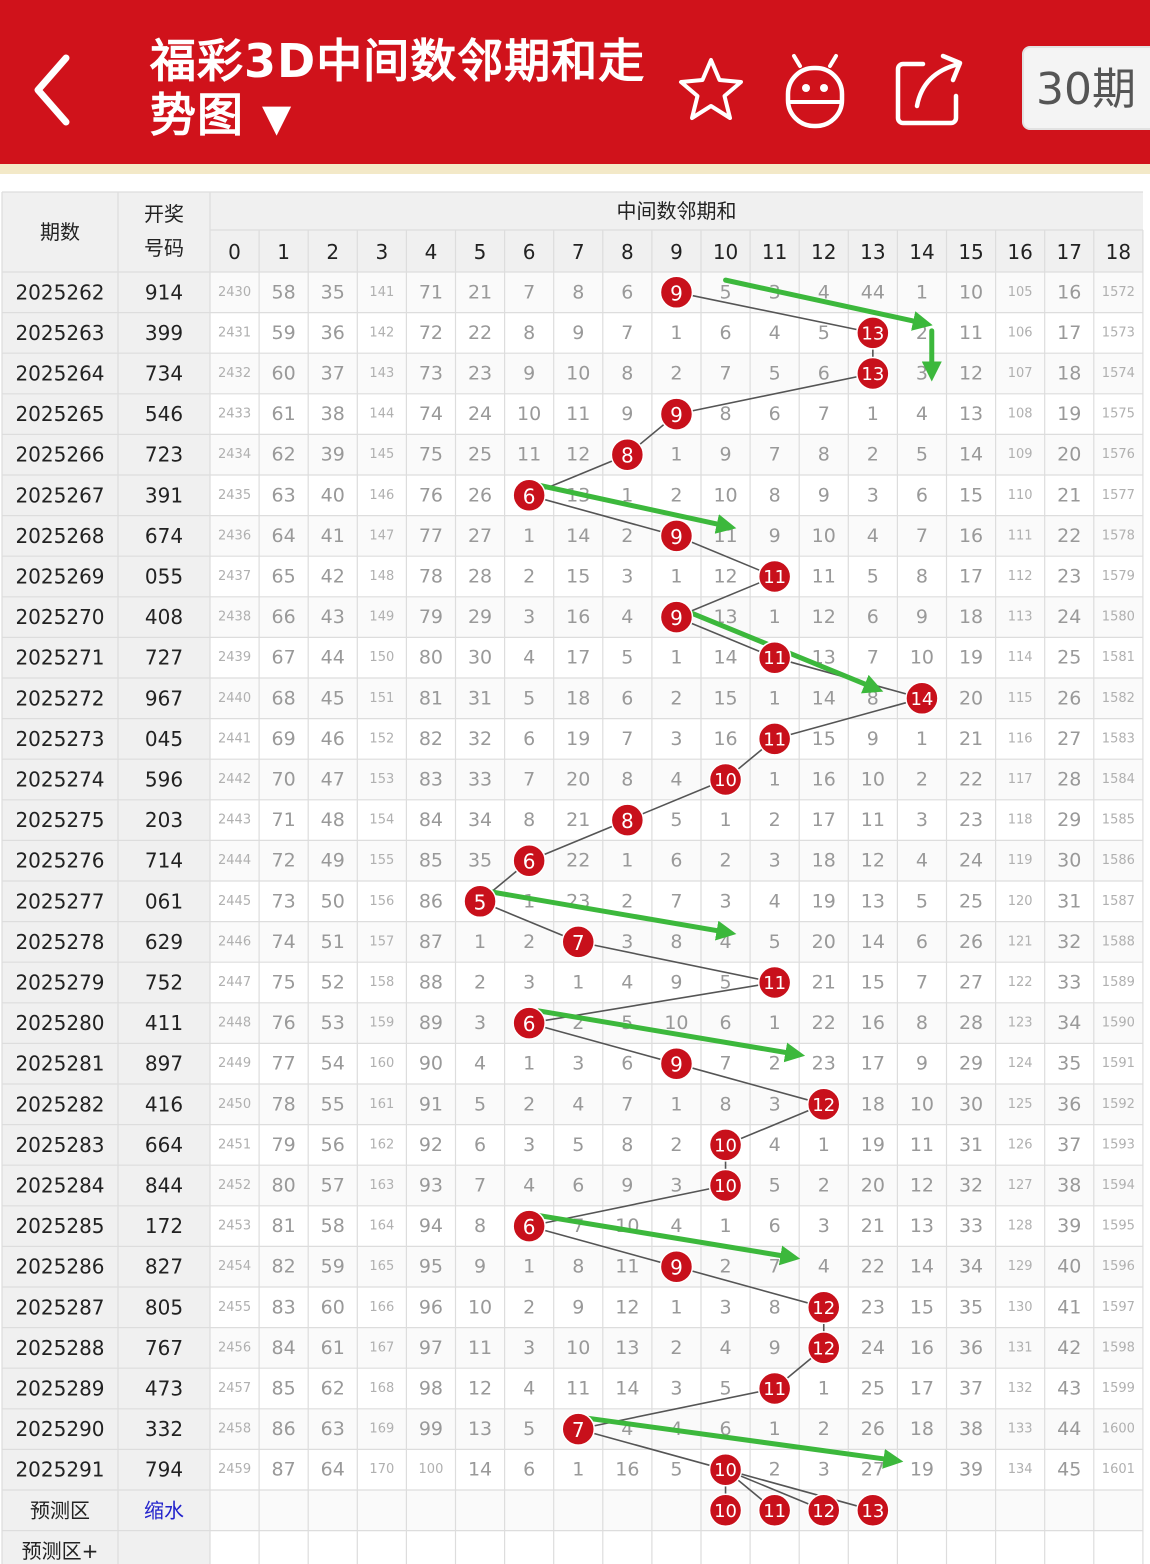 The height and width of the screenshot is (1564, 1150). Describe the element at coordinates (52, 90) in the screenshot. I see `back-chevron-icon` at that location.